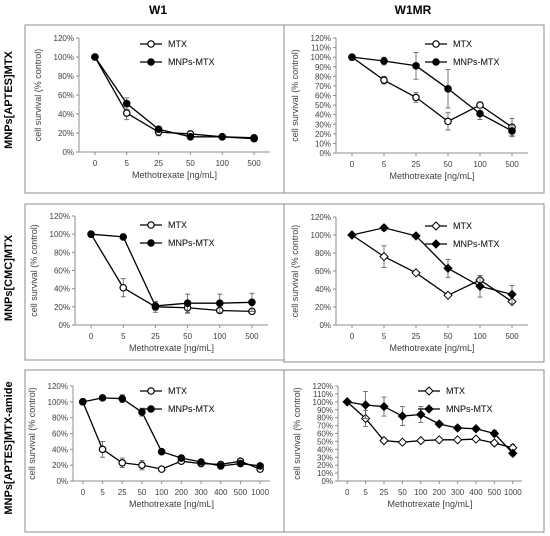 The height and width of the screenshot is (536, 550). I want to click on y-tick-label: 100%, so click(321, 235).